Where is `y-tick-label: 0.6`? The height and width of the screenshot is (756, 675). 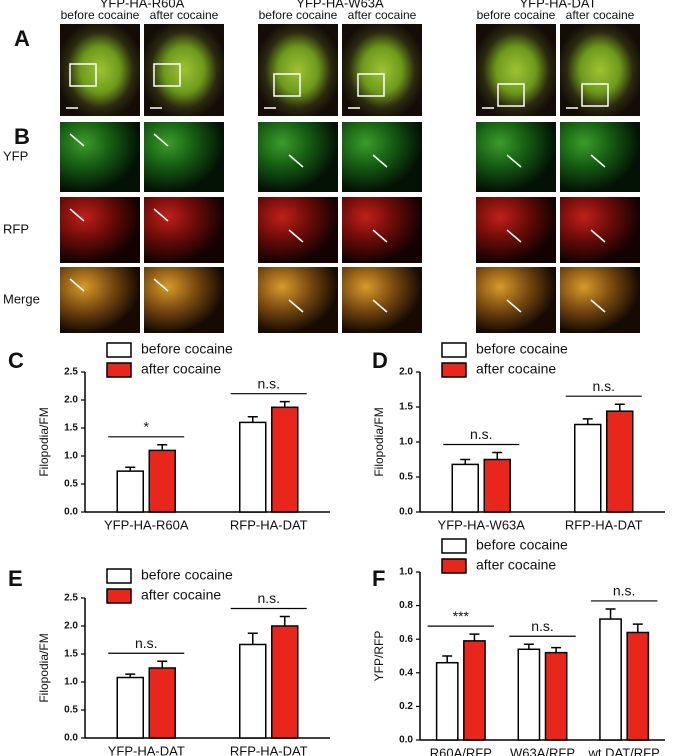
y-tick-label: 0.6 is located at coordinates (406, 639).